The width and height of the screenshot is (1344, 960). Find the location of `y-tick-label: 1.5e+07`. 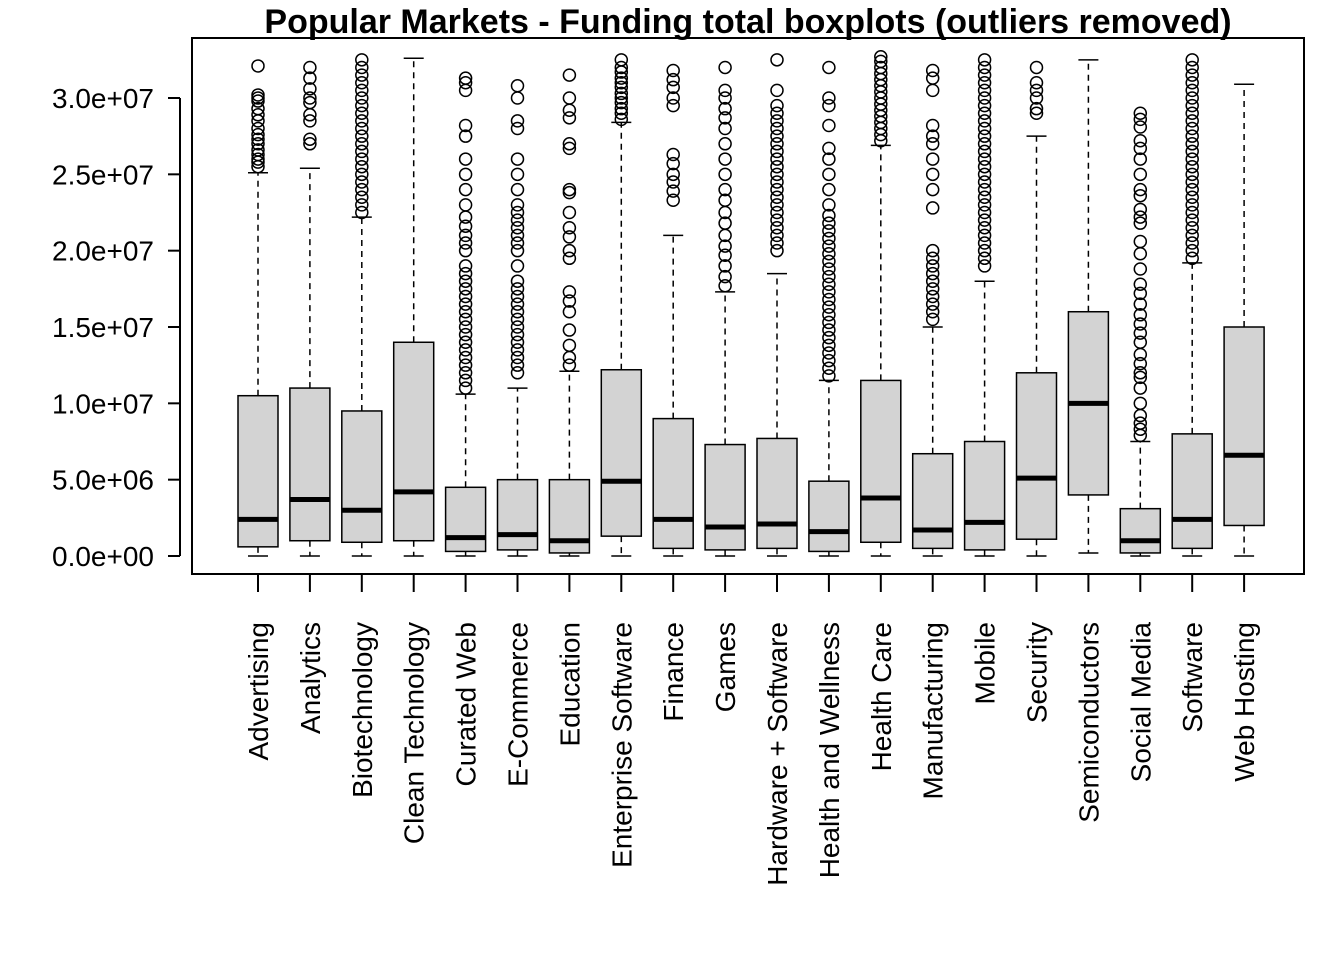

y-tick-label: 1.5e+07 is located at coordinates (103, 327).